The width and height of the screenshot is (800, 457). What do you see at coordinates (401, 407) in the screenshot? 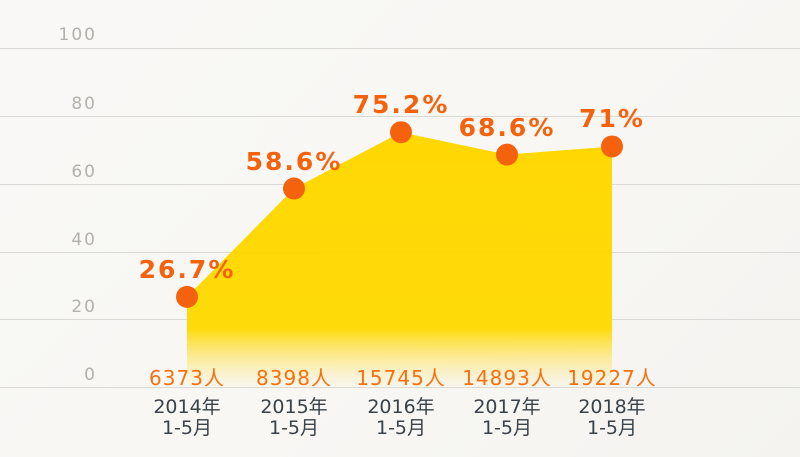
I see `x-label-year: 2016年` at bounding box center [401, 407].